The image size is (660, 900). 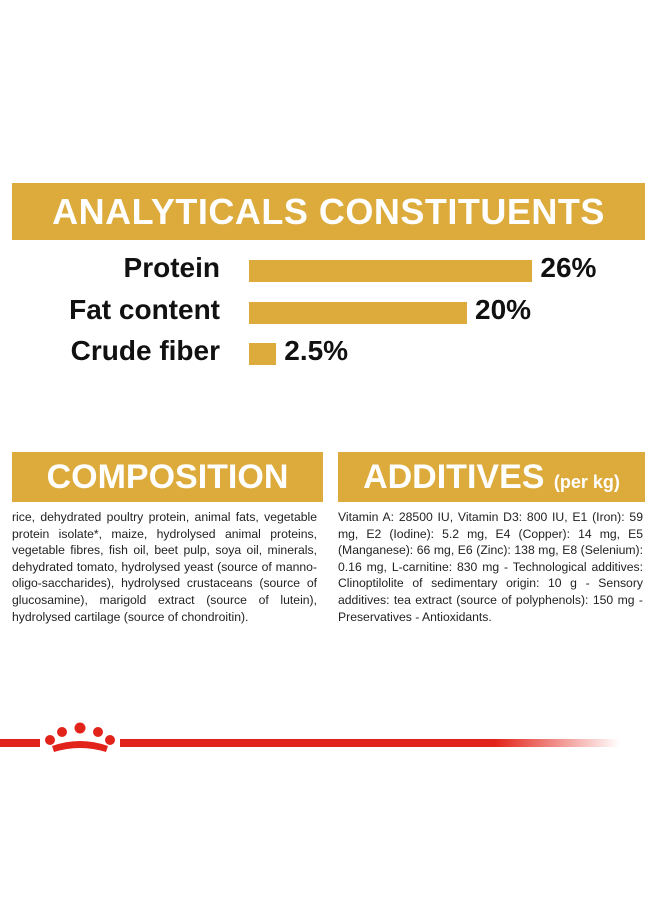 What do you see at coordinates (316, 350) in the screenshot?
I see `constituent-value: 2.5%` at bounding box center [316, 350].